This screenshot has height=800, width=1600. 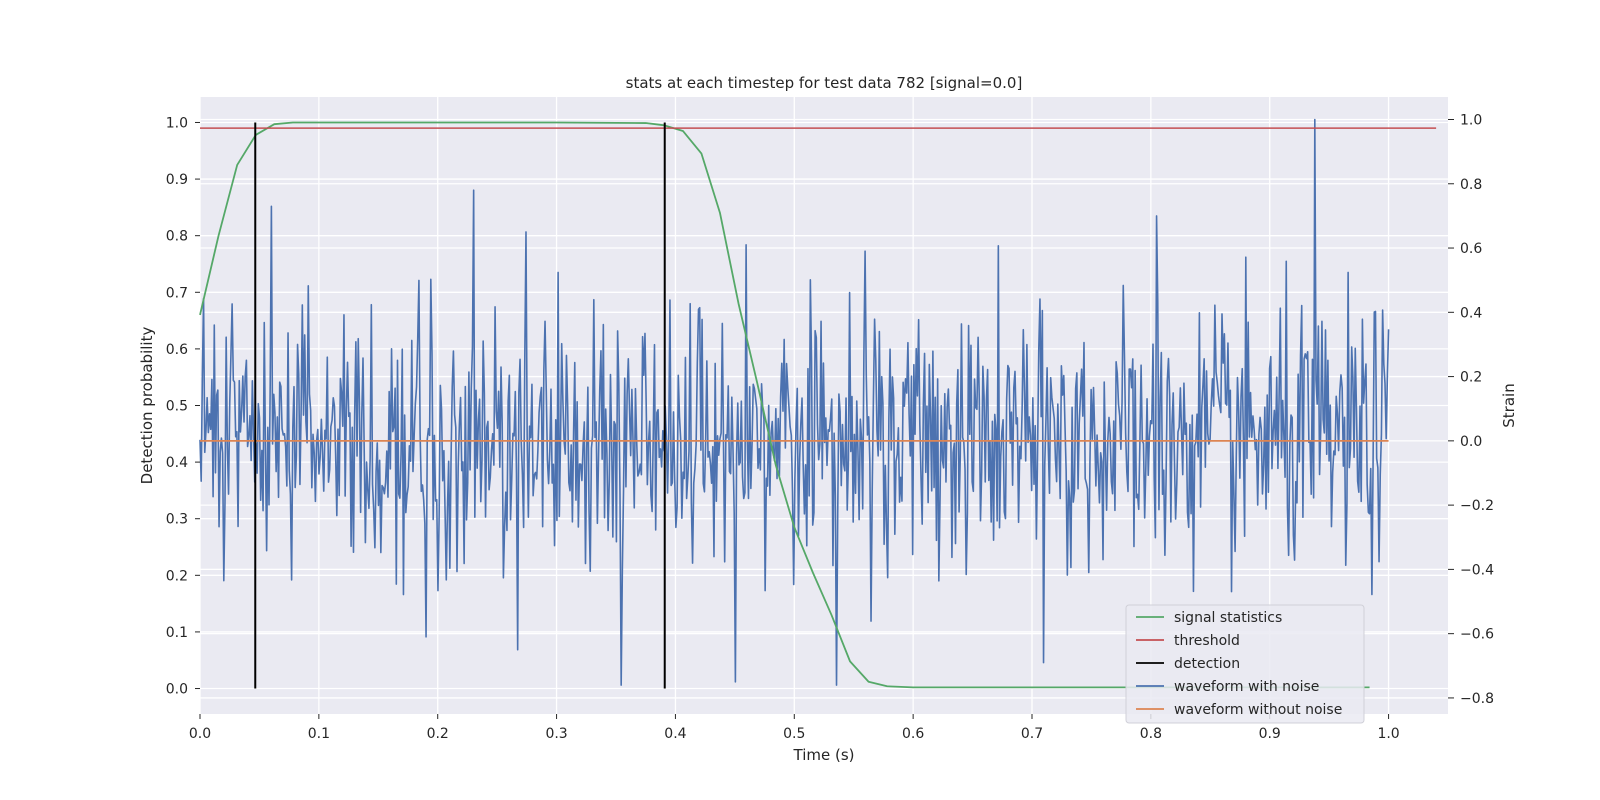 I want to click on x-tick-label: 1.0, so click(x=1388, y=734).